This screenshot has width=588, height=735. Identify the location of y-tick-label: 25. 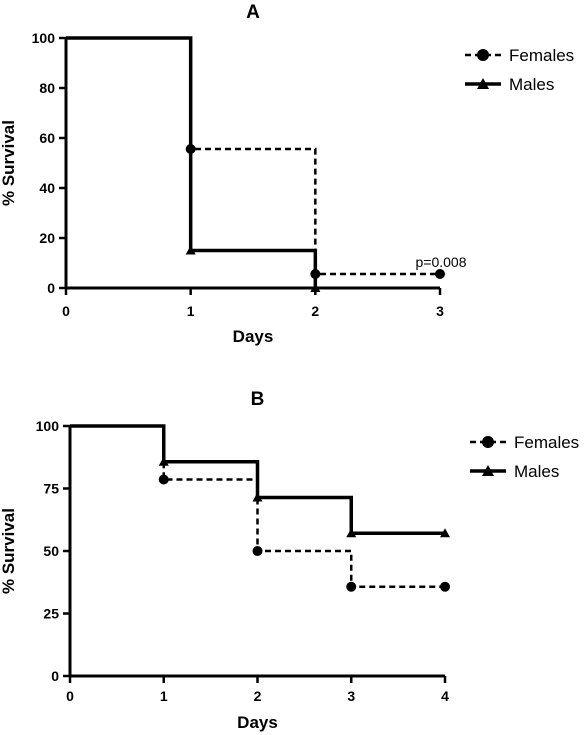
(51, 614).